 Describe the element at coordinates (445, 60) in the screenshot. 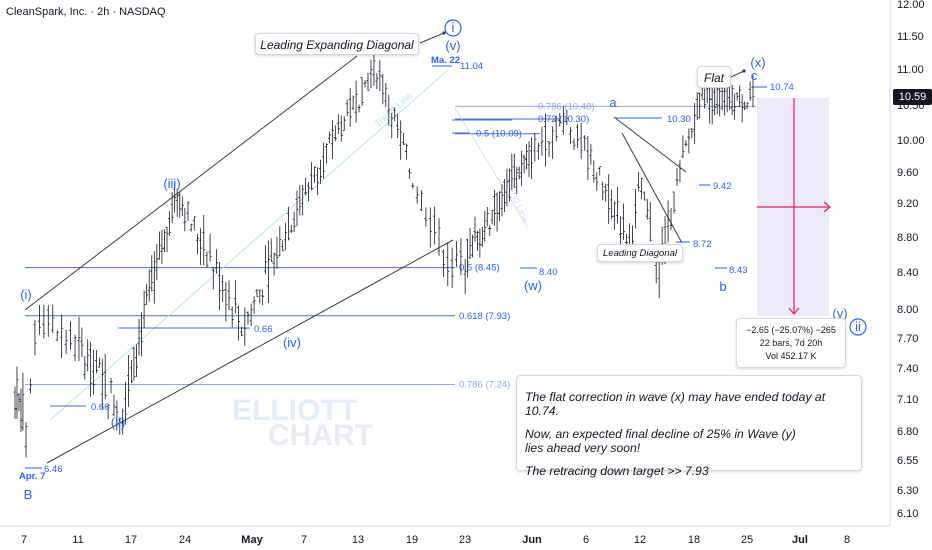

I see `price-label: Ma. 22` at that location.